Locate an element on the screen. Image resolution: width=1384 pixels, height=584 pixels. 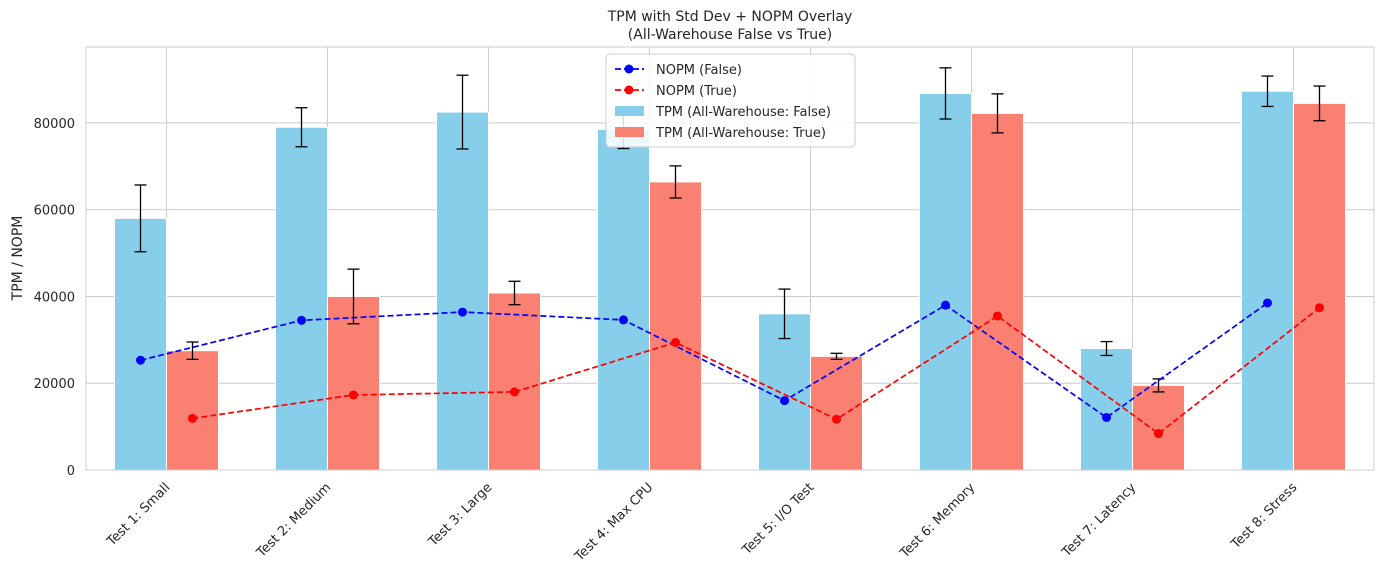
x-tick-label: Test 6: Memory is located at coordinates (938, 521).